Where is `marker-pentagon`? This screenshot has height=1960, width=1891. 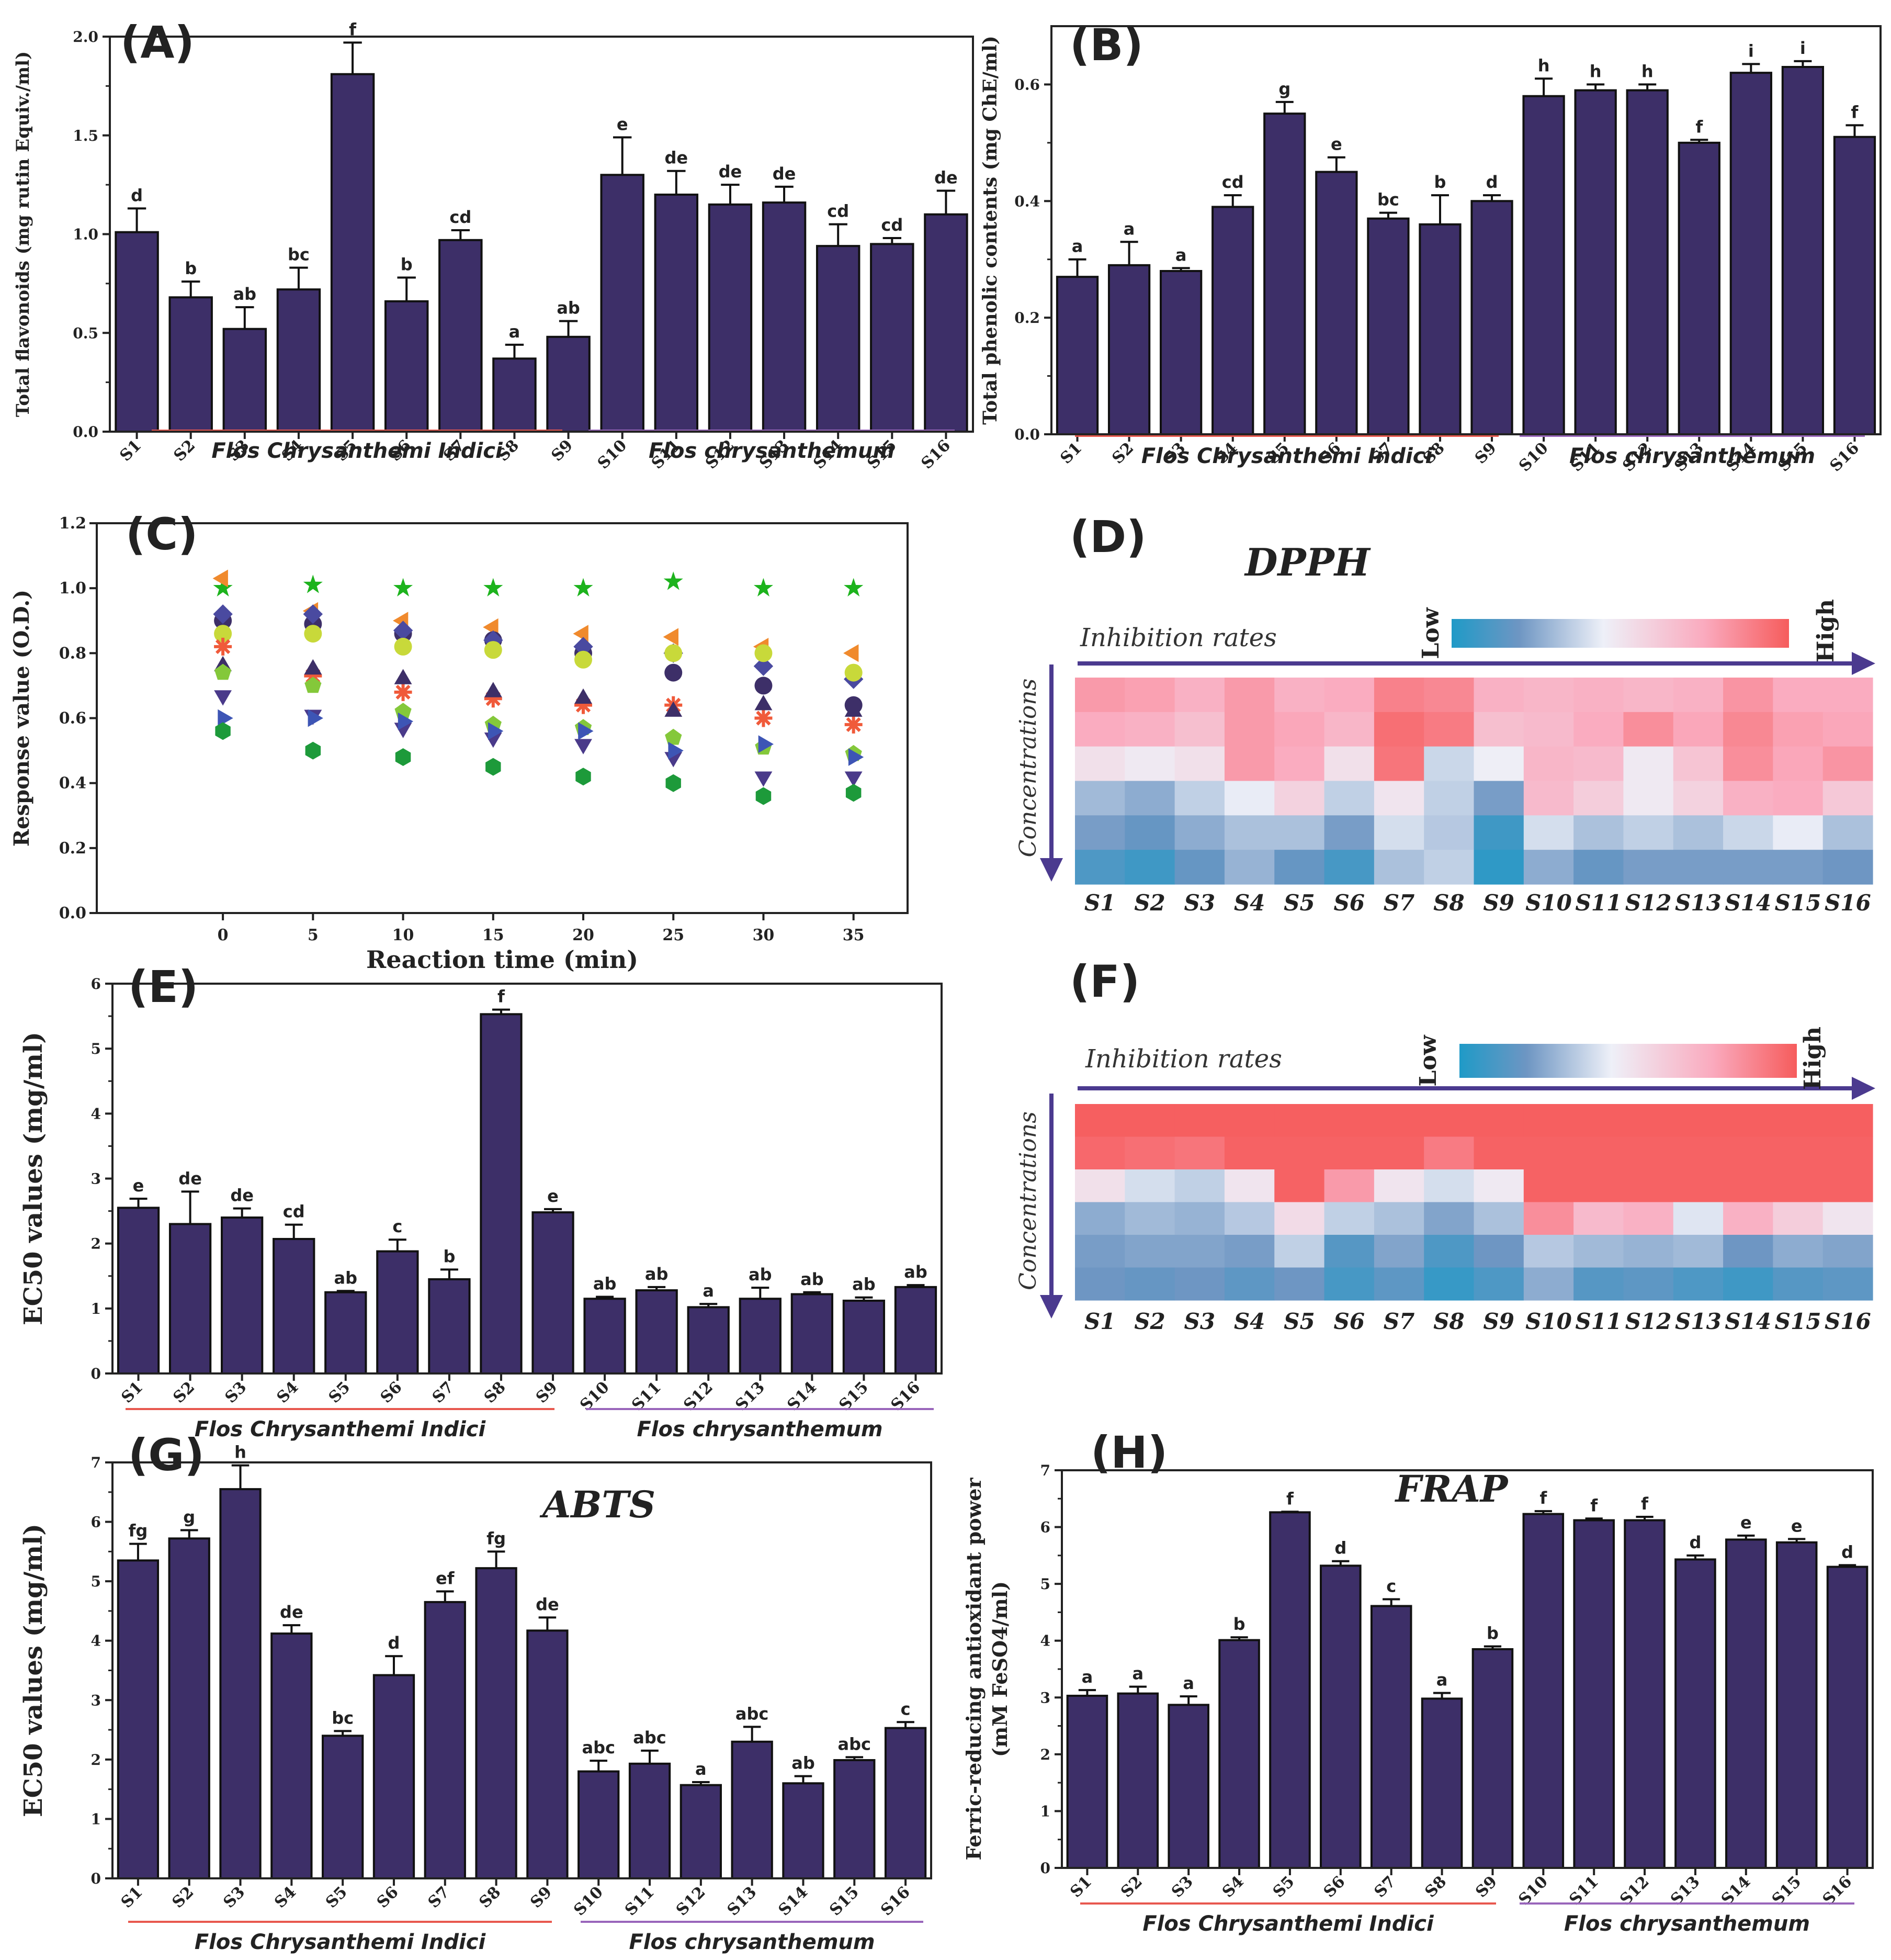
marker-pentagon is located at coordinates (673, 736).